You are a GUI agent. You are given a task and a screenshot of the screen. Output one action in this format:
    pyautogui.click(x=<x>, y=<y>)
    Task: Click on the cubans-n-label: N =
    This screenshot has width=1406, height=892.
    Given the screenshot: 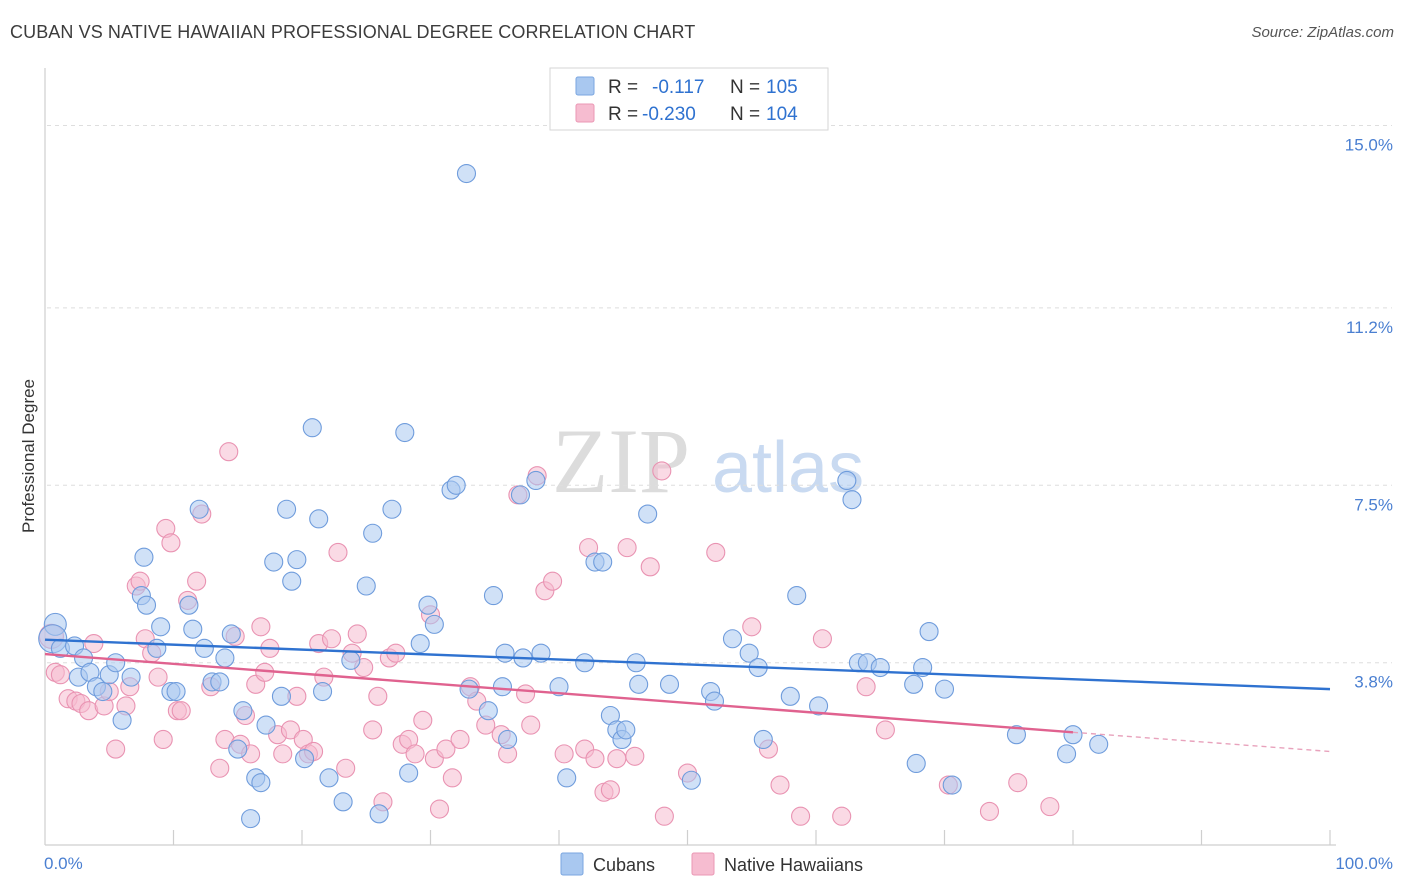 What is the action you would take?
    pyautogui.click(x=745, y=87)
    